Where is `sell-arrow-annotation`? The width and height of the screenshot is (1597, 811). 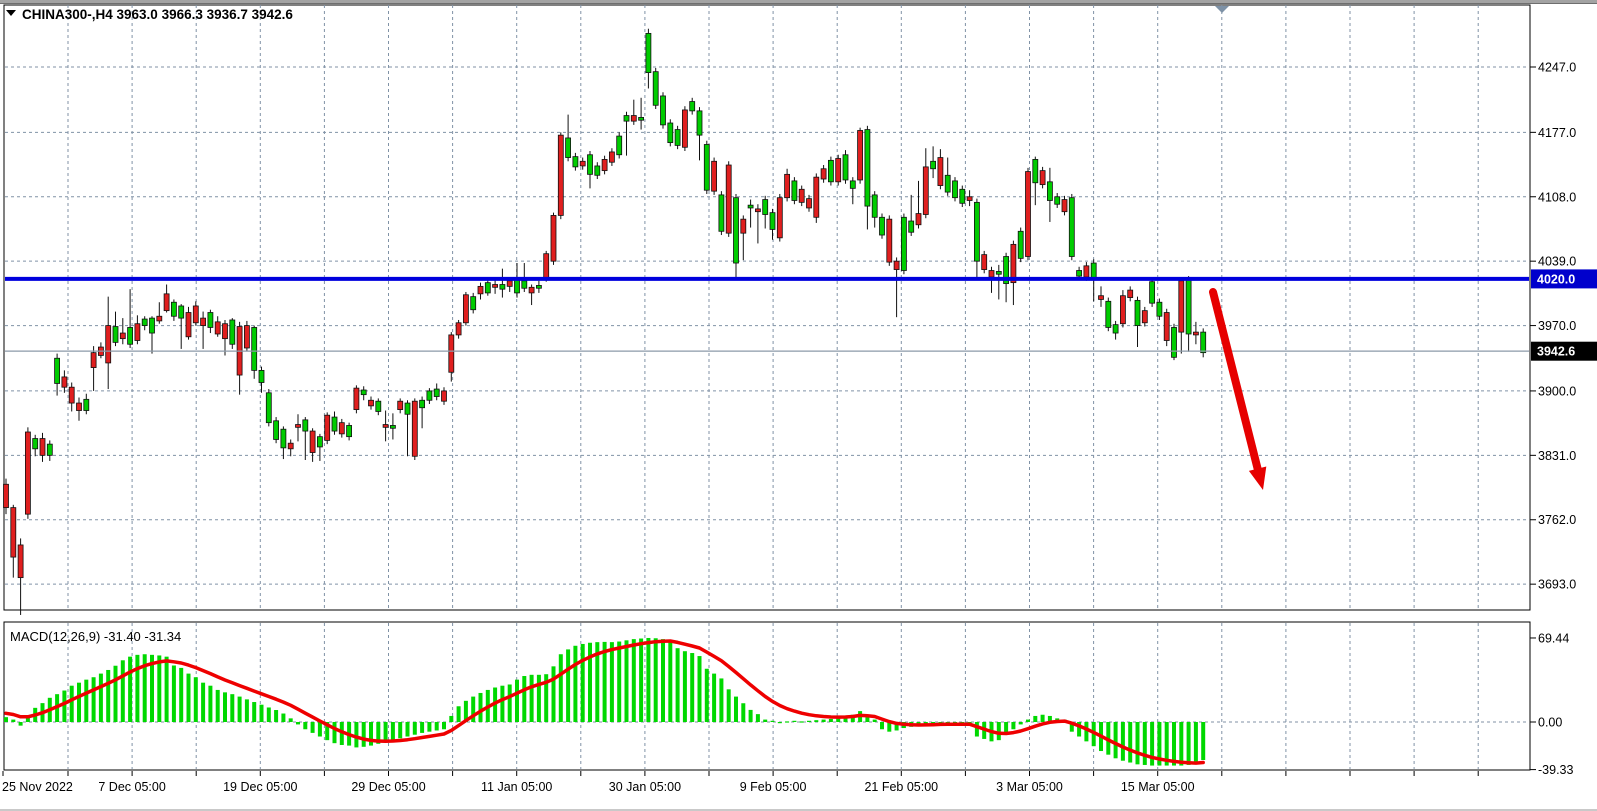
sell-arrow-annotation is located at coordinates (1238, 389).